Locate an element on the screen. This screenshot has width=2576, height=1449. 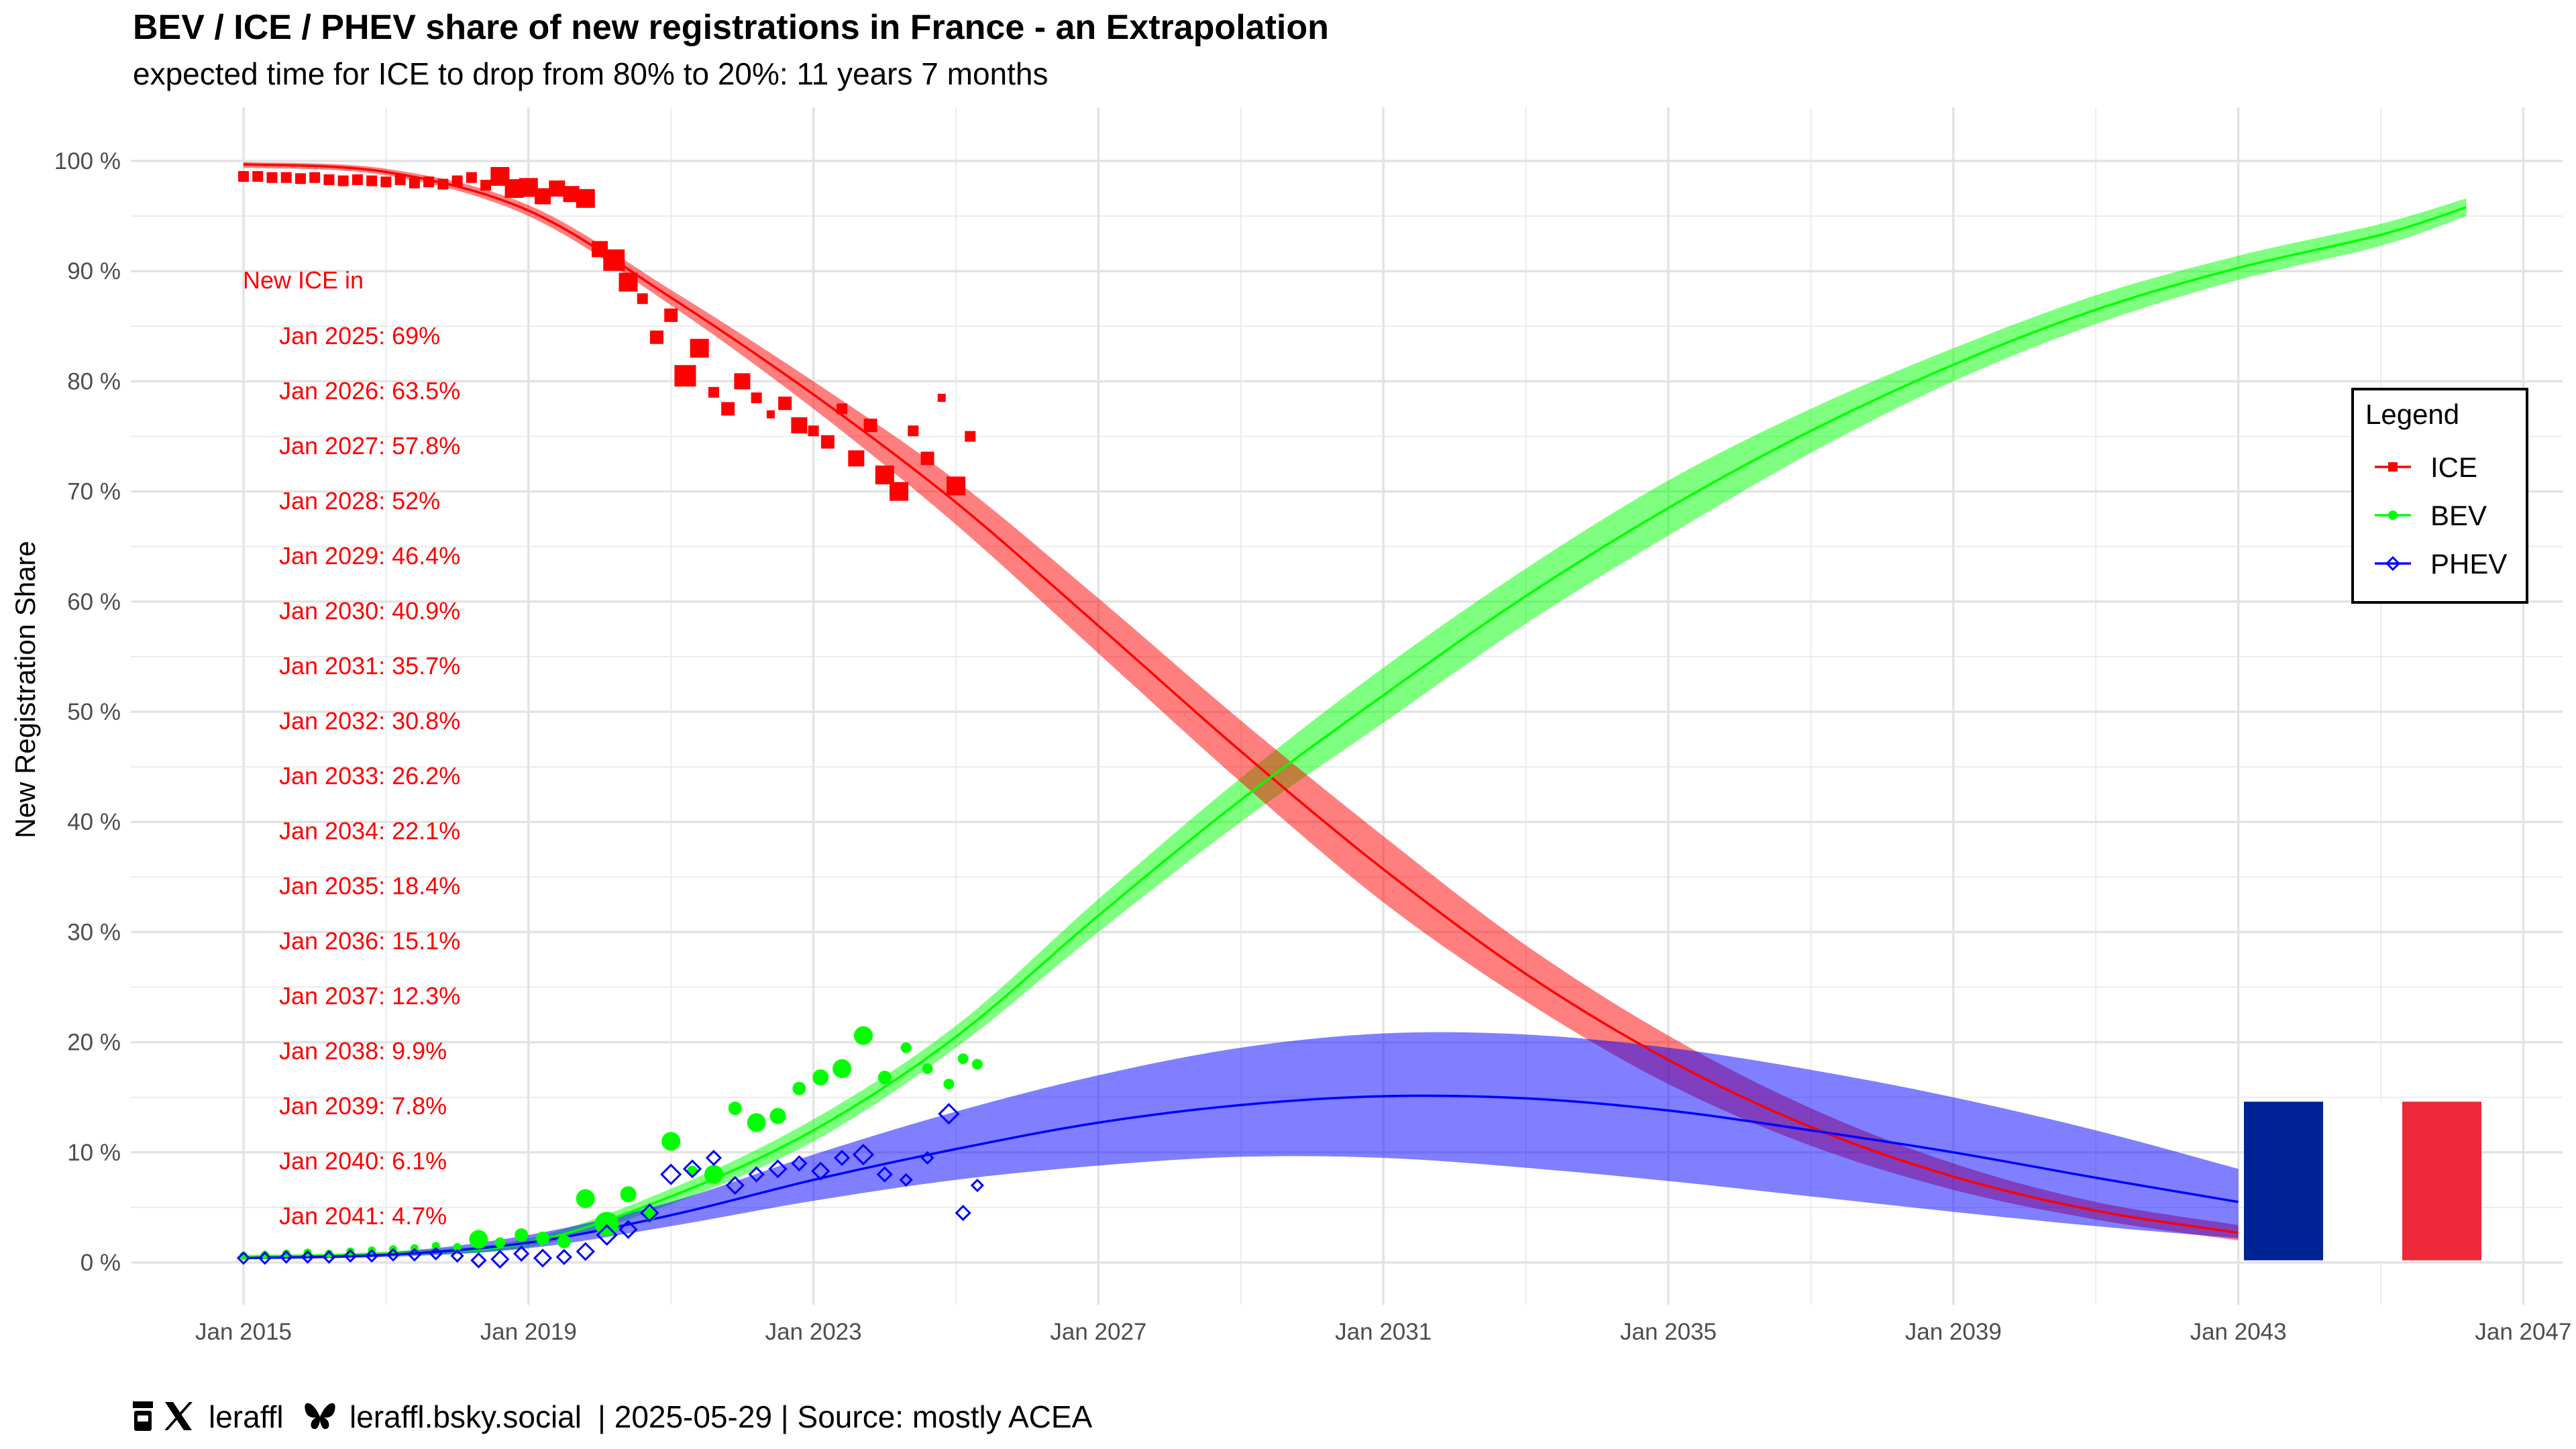
x-tick-label: Jan 2019 is located at coordinates (528, 1332).